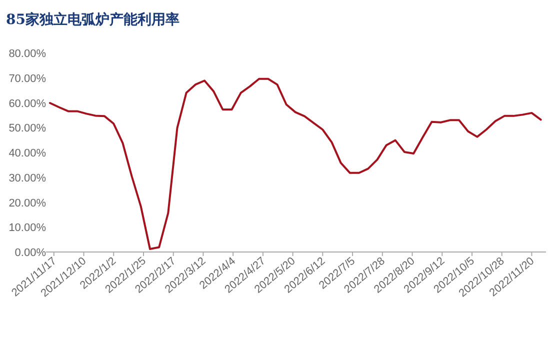  Describe the element at coordinates (93, 19) in the screenshot. I see `chart-title: 85家独立电弧炉产能利用率` at that location.